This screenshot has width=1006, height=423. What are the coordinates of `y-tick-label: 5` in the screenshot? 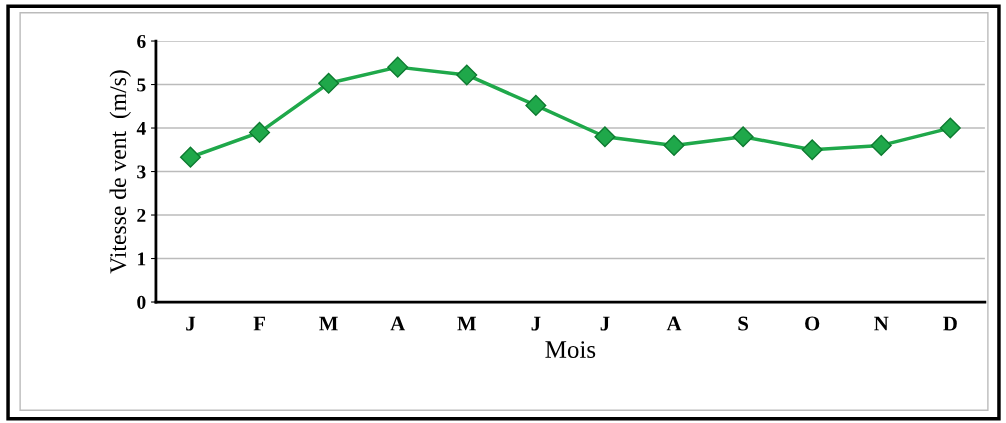 It's located at (141, 85).